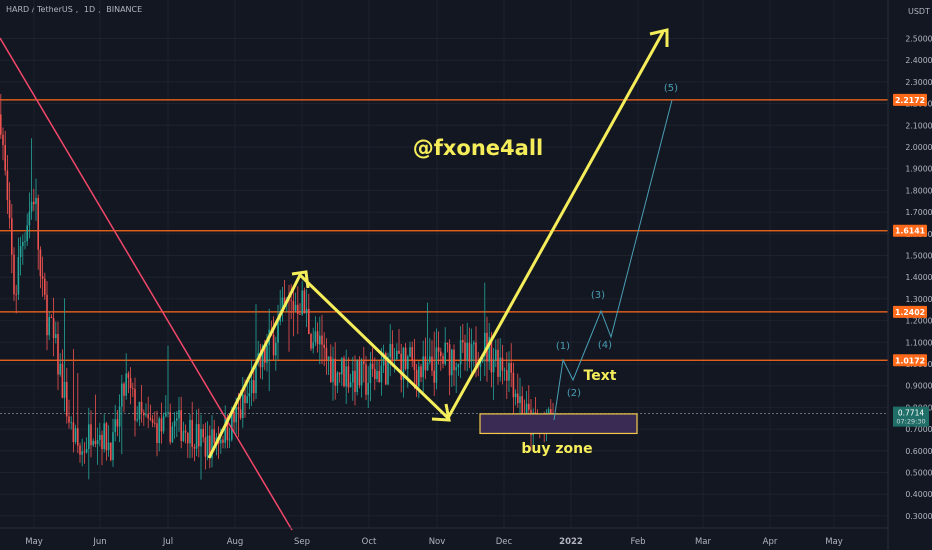 Image resolution: width=932 pixels, height=550 pixels. I want to click on price-tick-label: 0.6000, so click(918, 451).